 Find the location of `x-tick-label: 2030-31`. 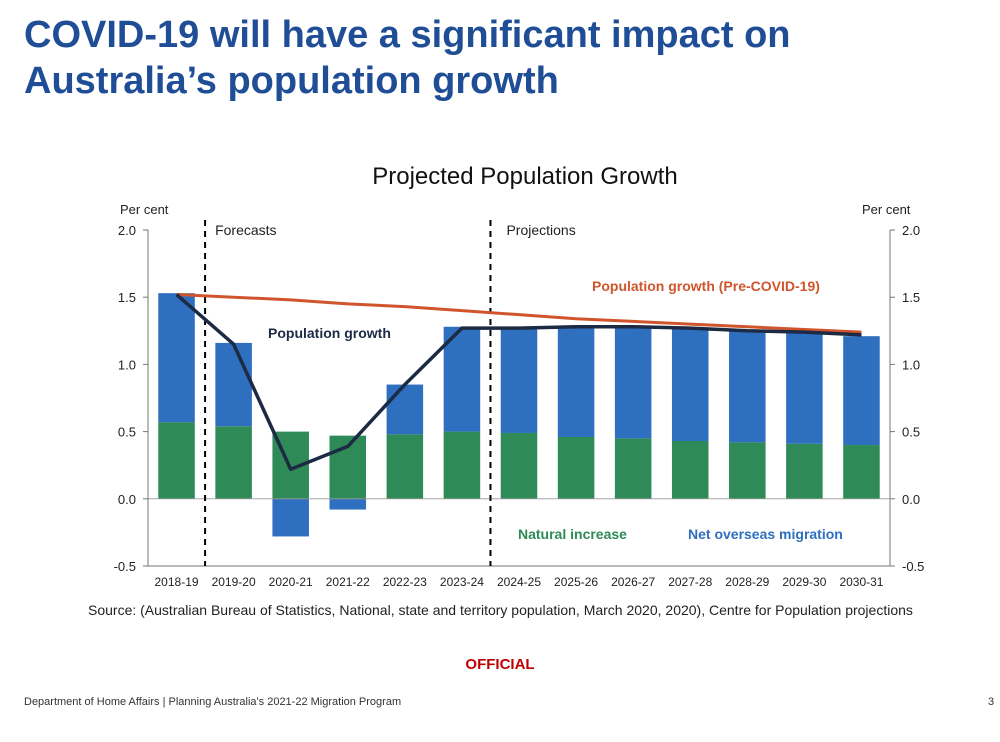

x-tick-label: 2030-31 is located at coordinates (861, 582).